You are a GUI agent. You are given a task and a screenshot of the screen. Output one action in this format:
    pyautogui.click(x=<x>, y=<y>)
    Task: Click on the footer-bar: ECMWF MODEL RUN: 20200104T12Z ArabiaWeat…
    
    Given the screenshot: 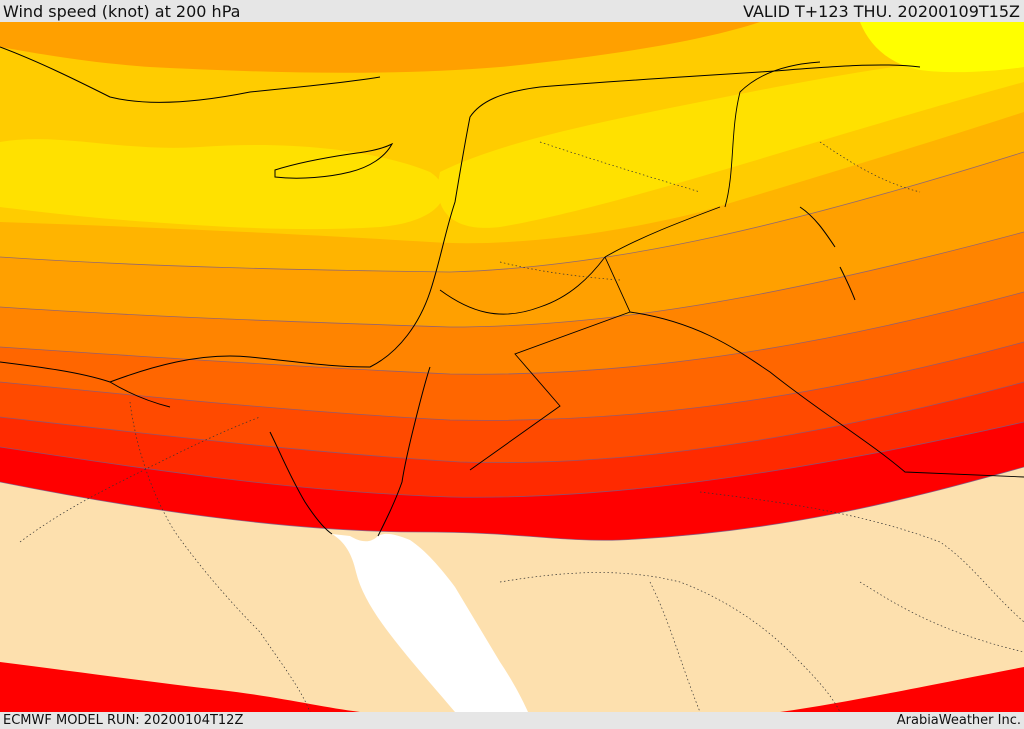 What is the action you would take?
    pyautogui.click(x=512, y=720)
    